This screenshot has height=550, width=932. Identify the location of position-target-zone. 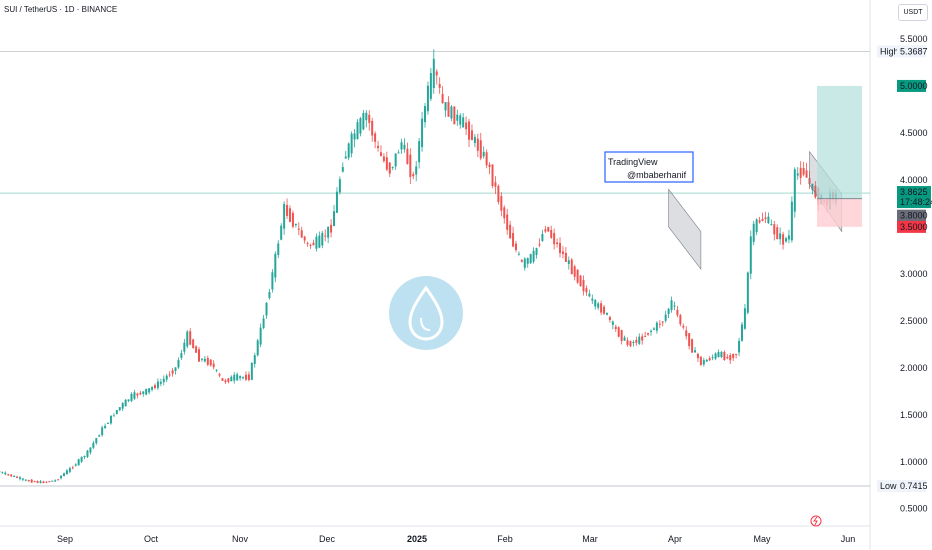
(839, 142).